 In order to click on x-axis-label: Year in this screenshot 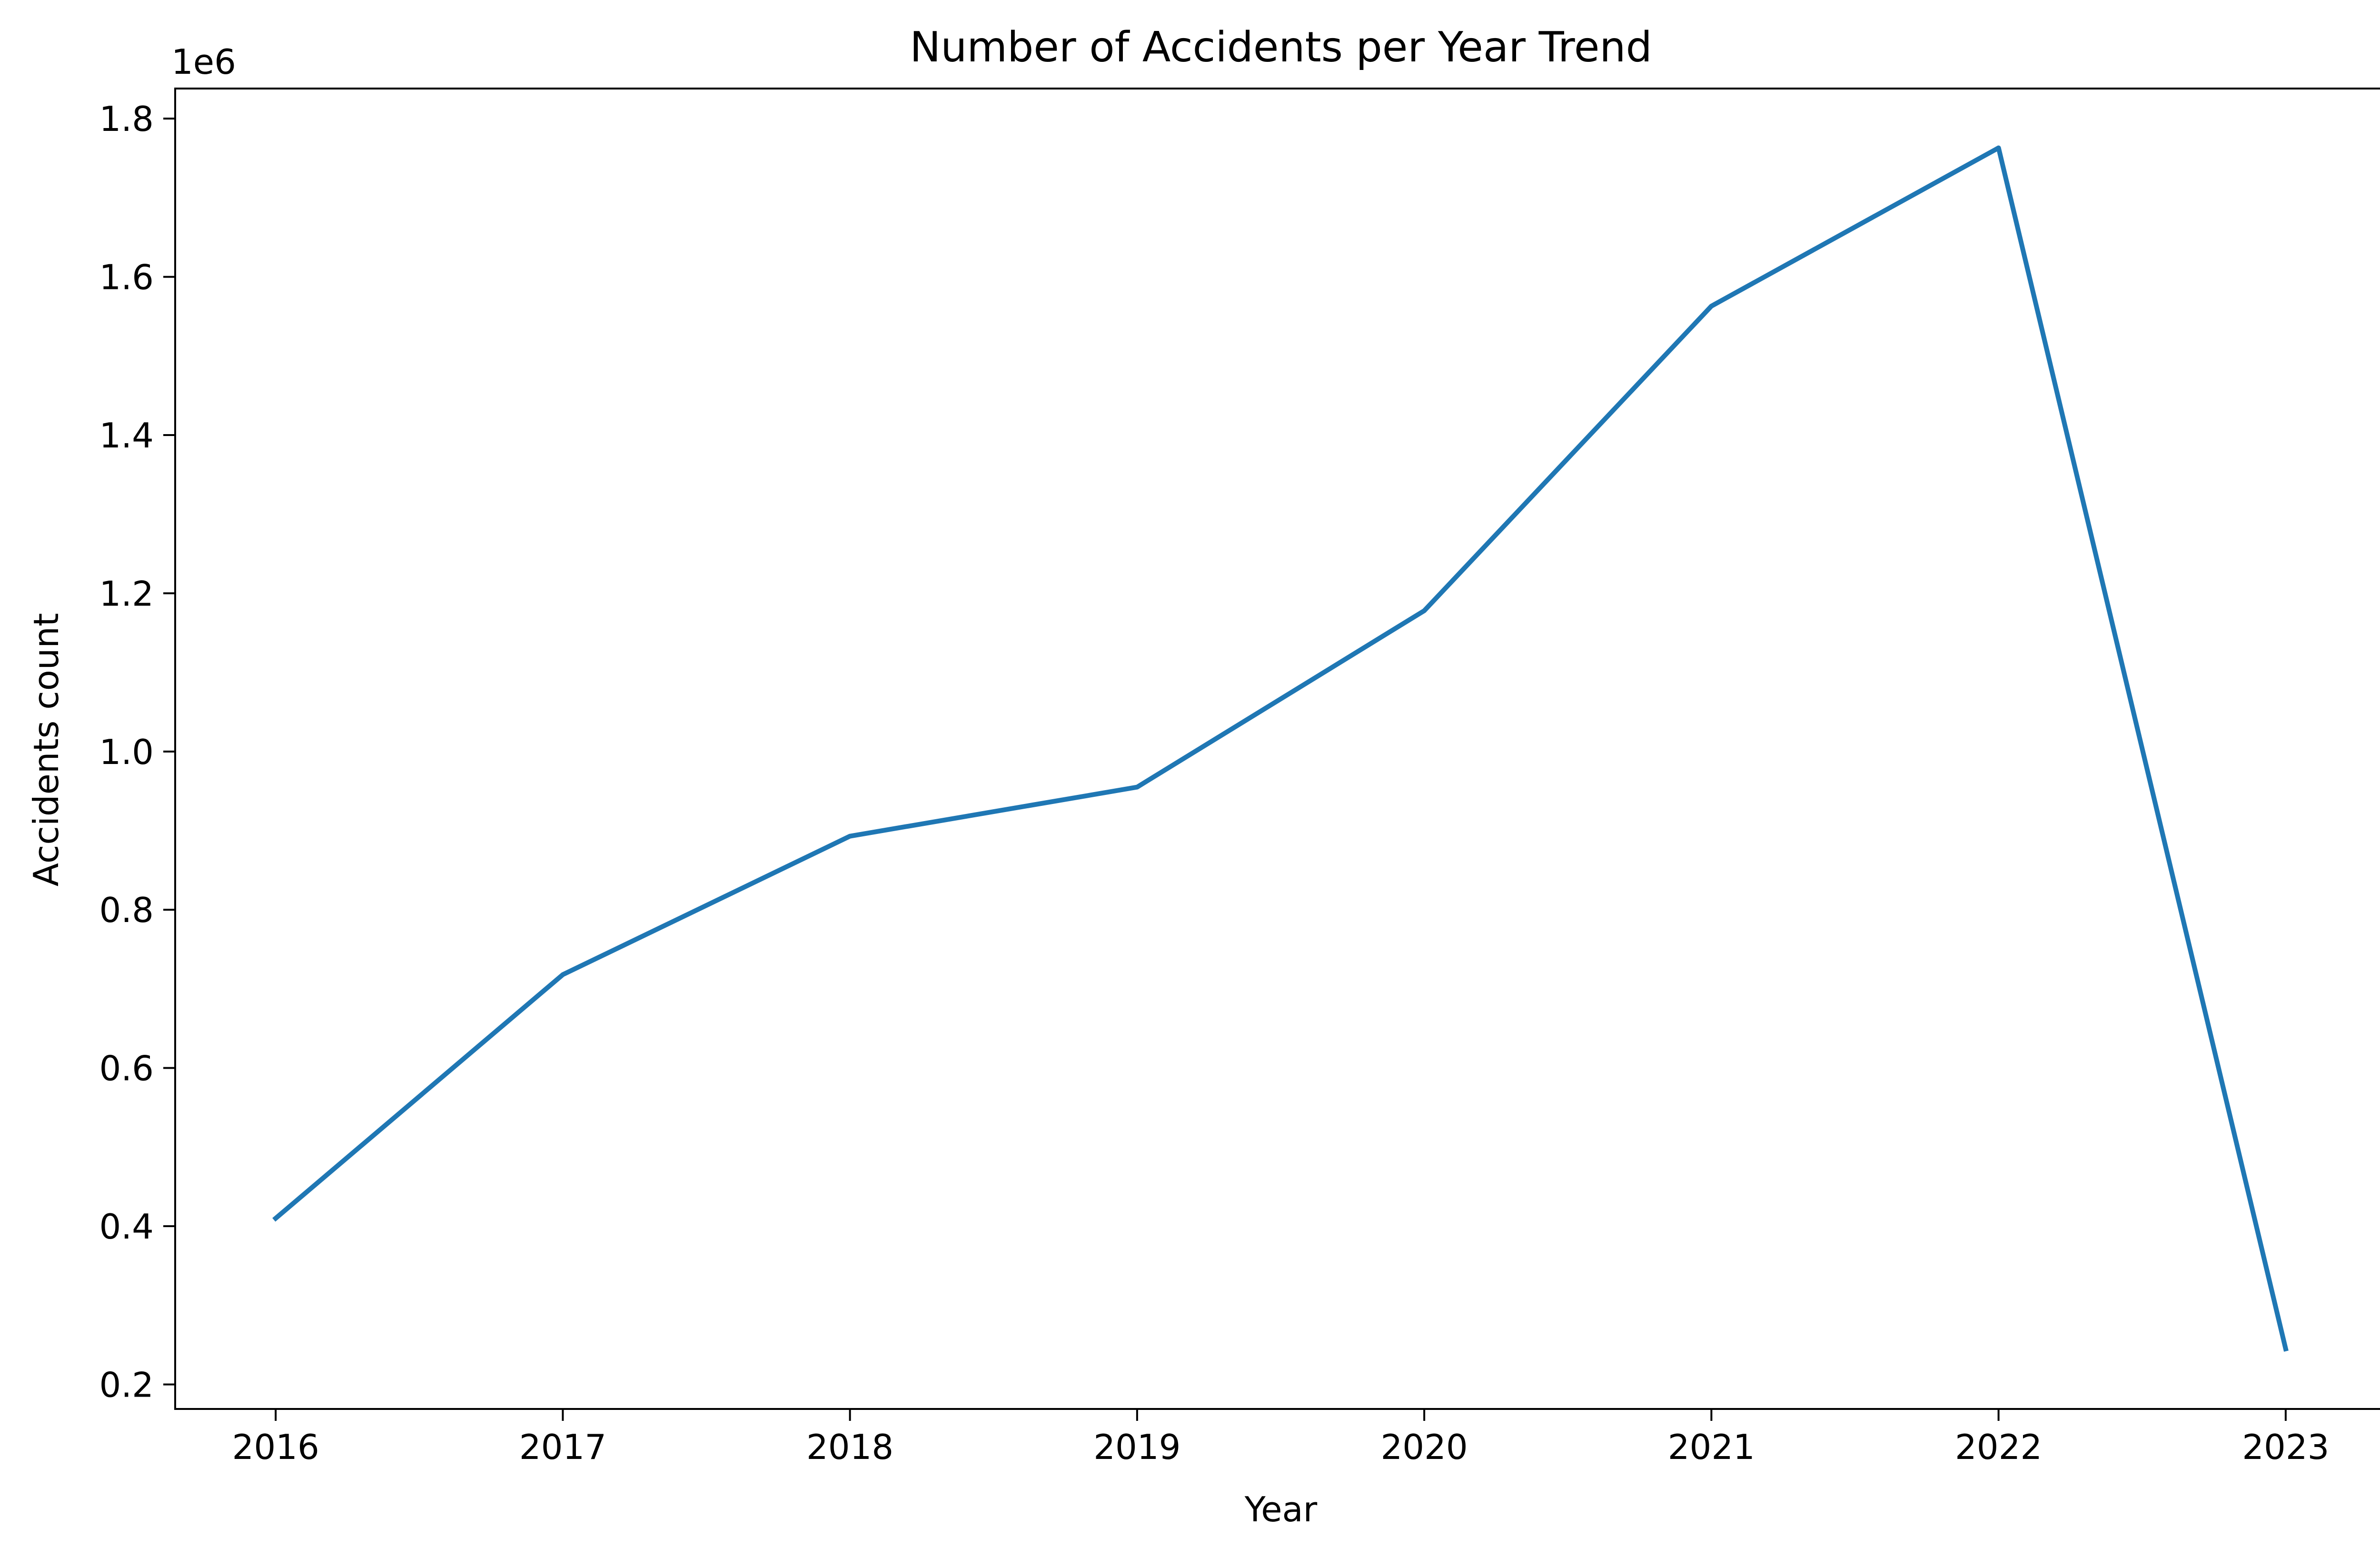, I will do `click(1281, 1509)`.